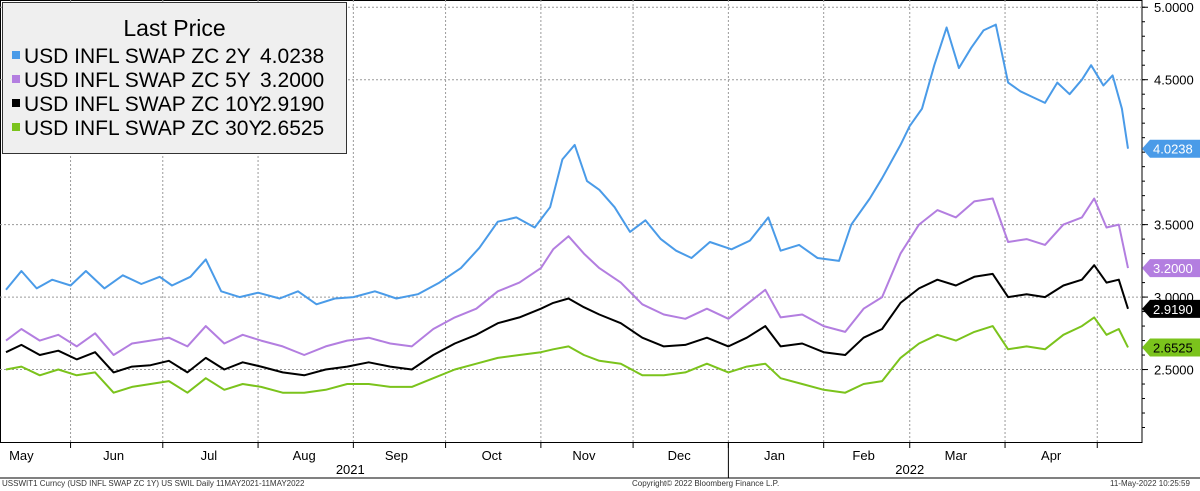  What do you see at coordinates (304, 455) in the screenshot?
I see `x-tick-label: Aug` at bounding box center [304, 455].